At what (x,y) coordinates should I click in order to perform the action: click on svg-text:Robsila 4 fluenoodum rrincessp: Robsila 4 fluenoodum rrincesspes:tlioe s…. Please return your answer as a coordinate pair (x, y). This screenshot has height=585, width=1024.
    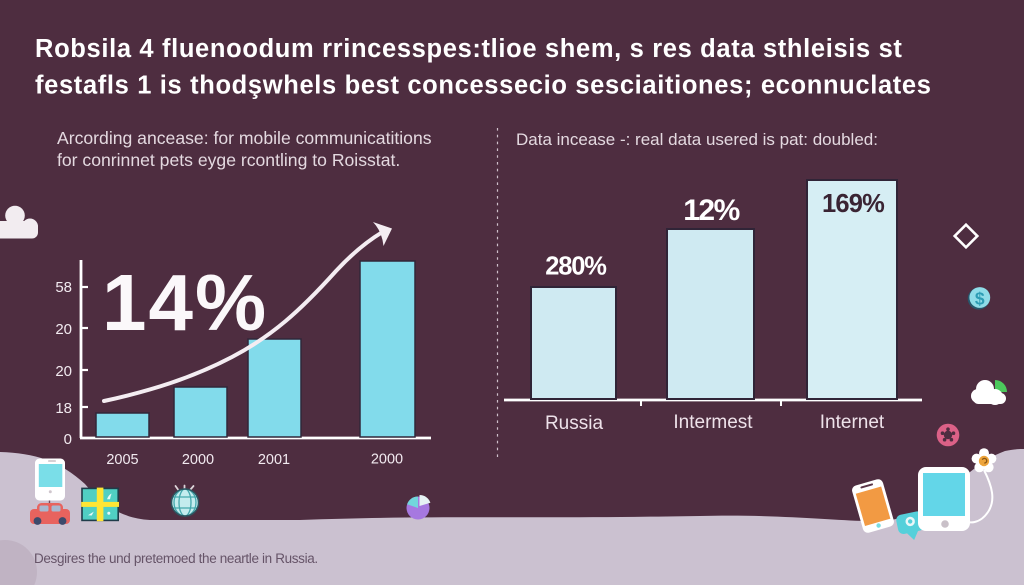
    Looking at the image, I should click on (469, 49).